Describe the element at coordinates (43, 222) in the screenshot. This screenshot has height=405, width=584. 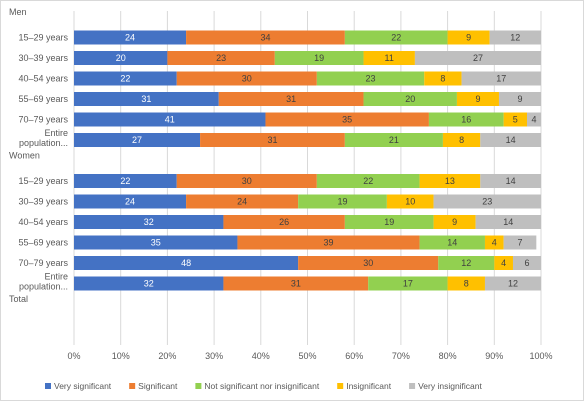
I see `row-label: 40–54 years` at that location.